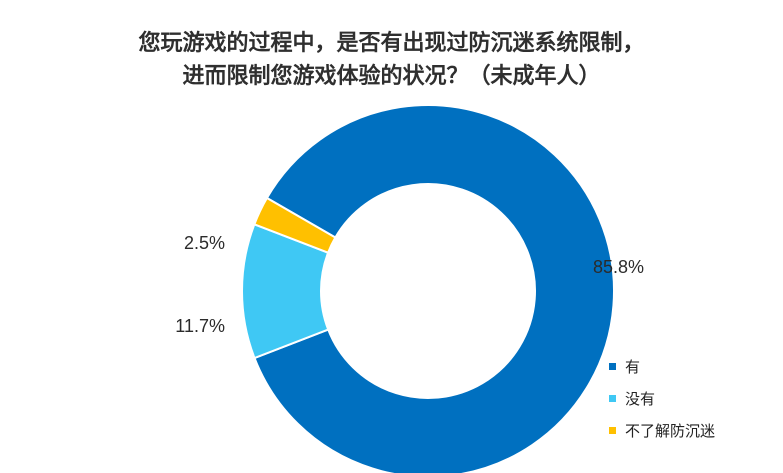 This screenshot has height=473, width=783. What do you see at coordinates (618, 267) in the screenshot?
I see `data-label-yes: 85.8%` at bounding box center [618, 267].